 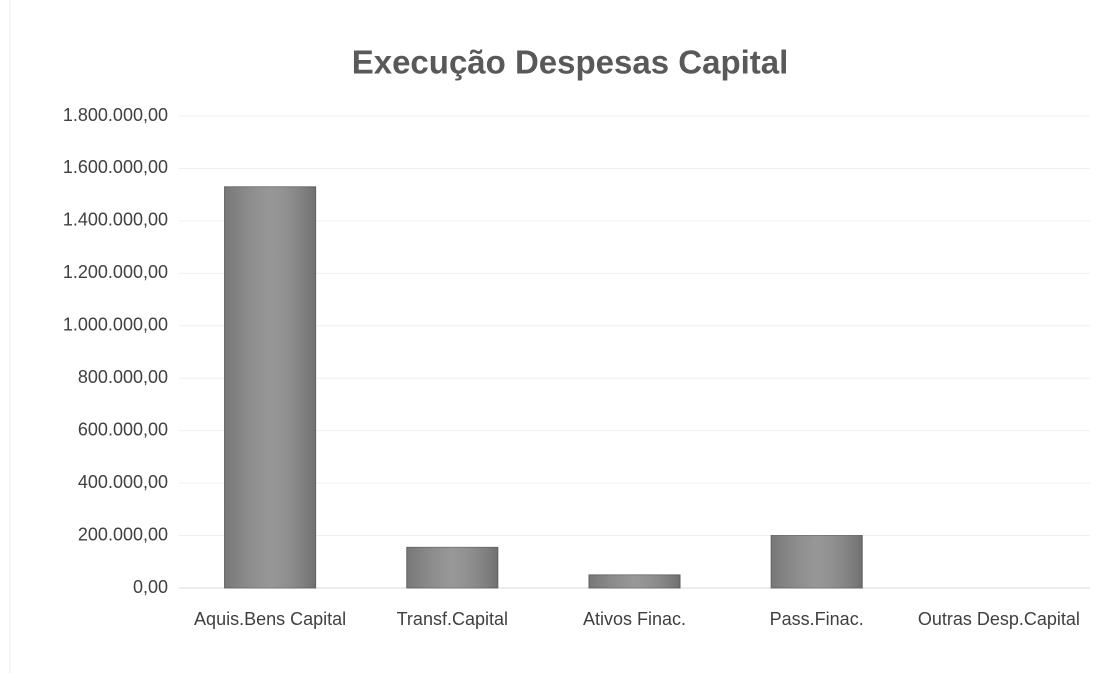 I want to click on y-tick-label: 200.000,00, so click(x=123, y=534).